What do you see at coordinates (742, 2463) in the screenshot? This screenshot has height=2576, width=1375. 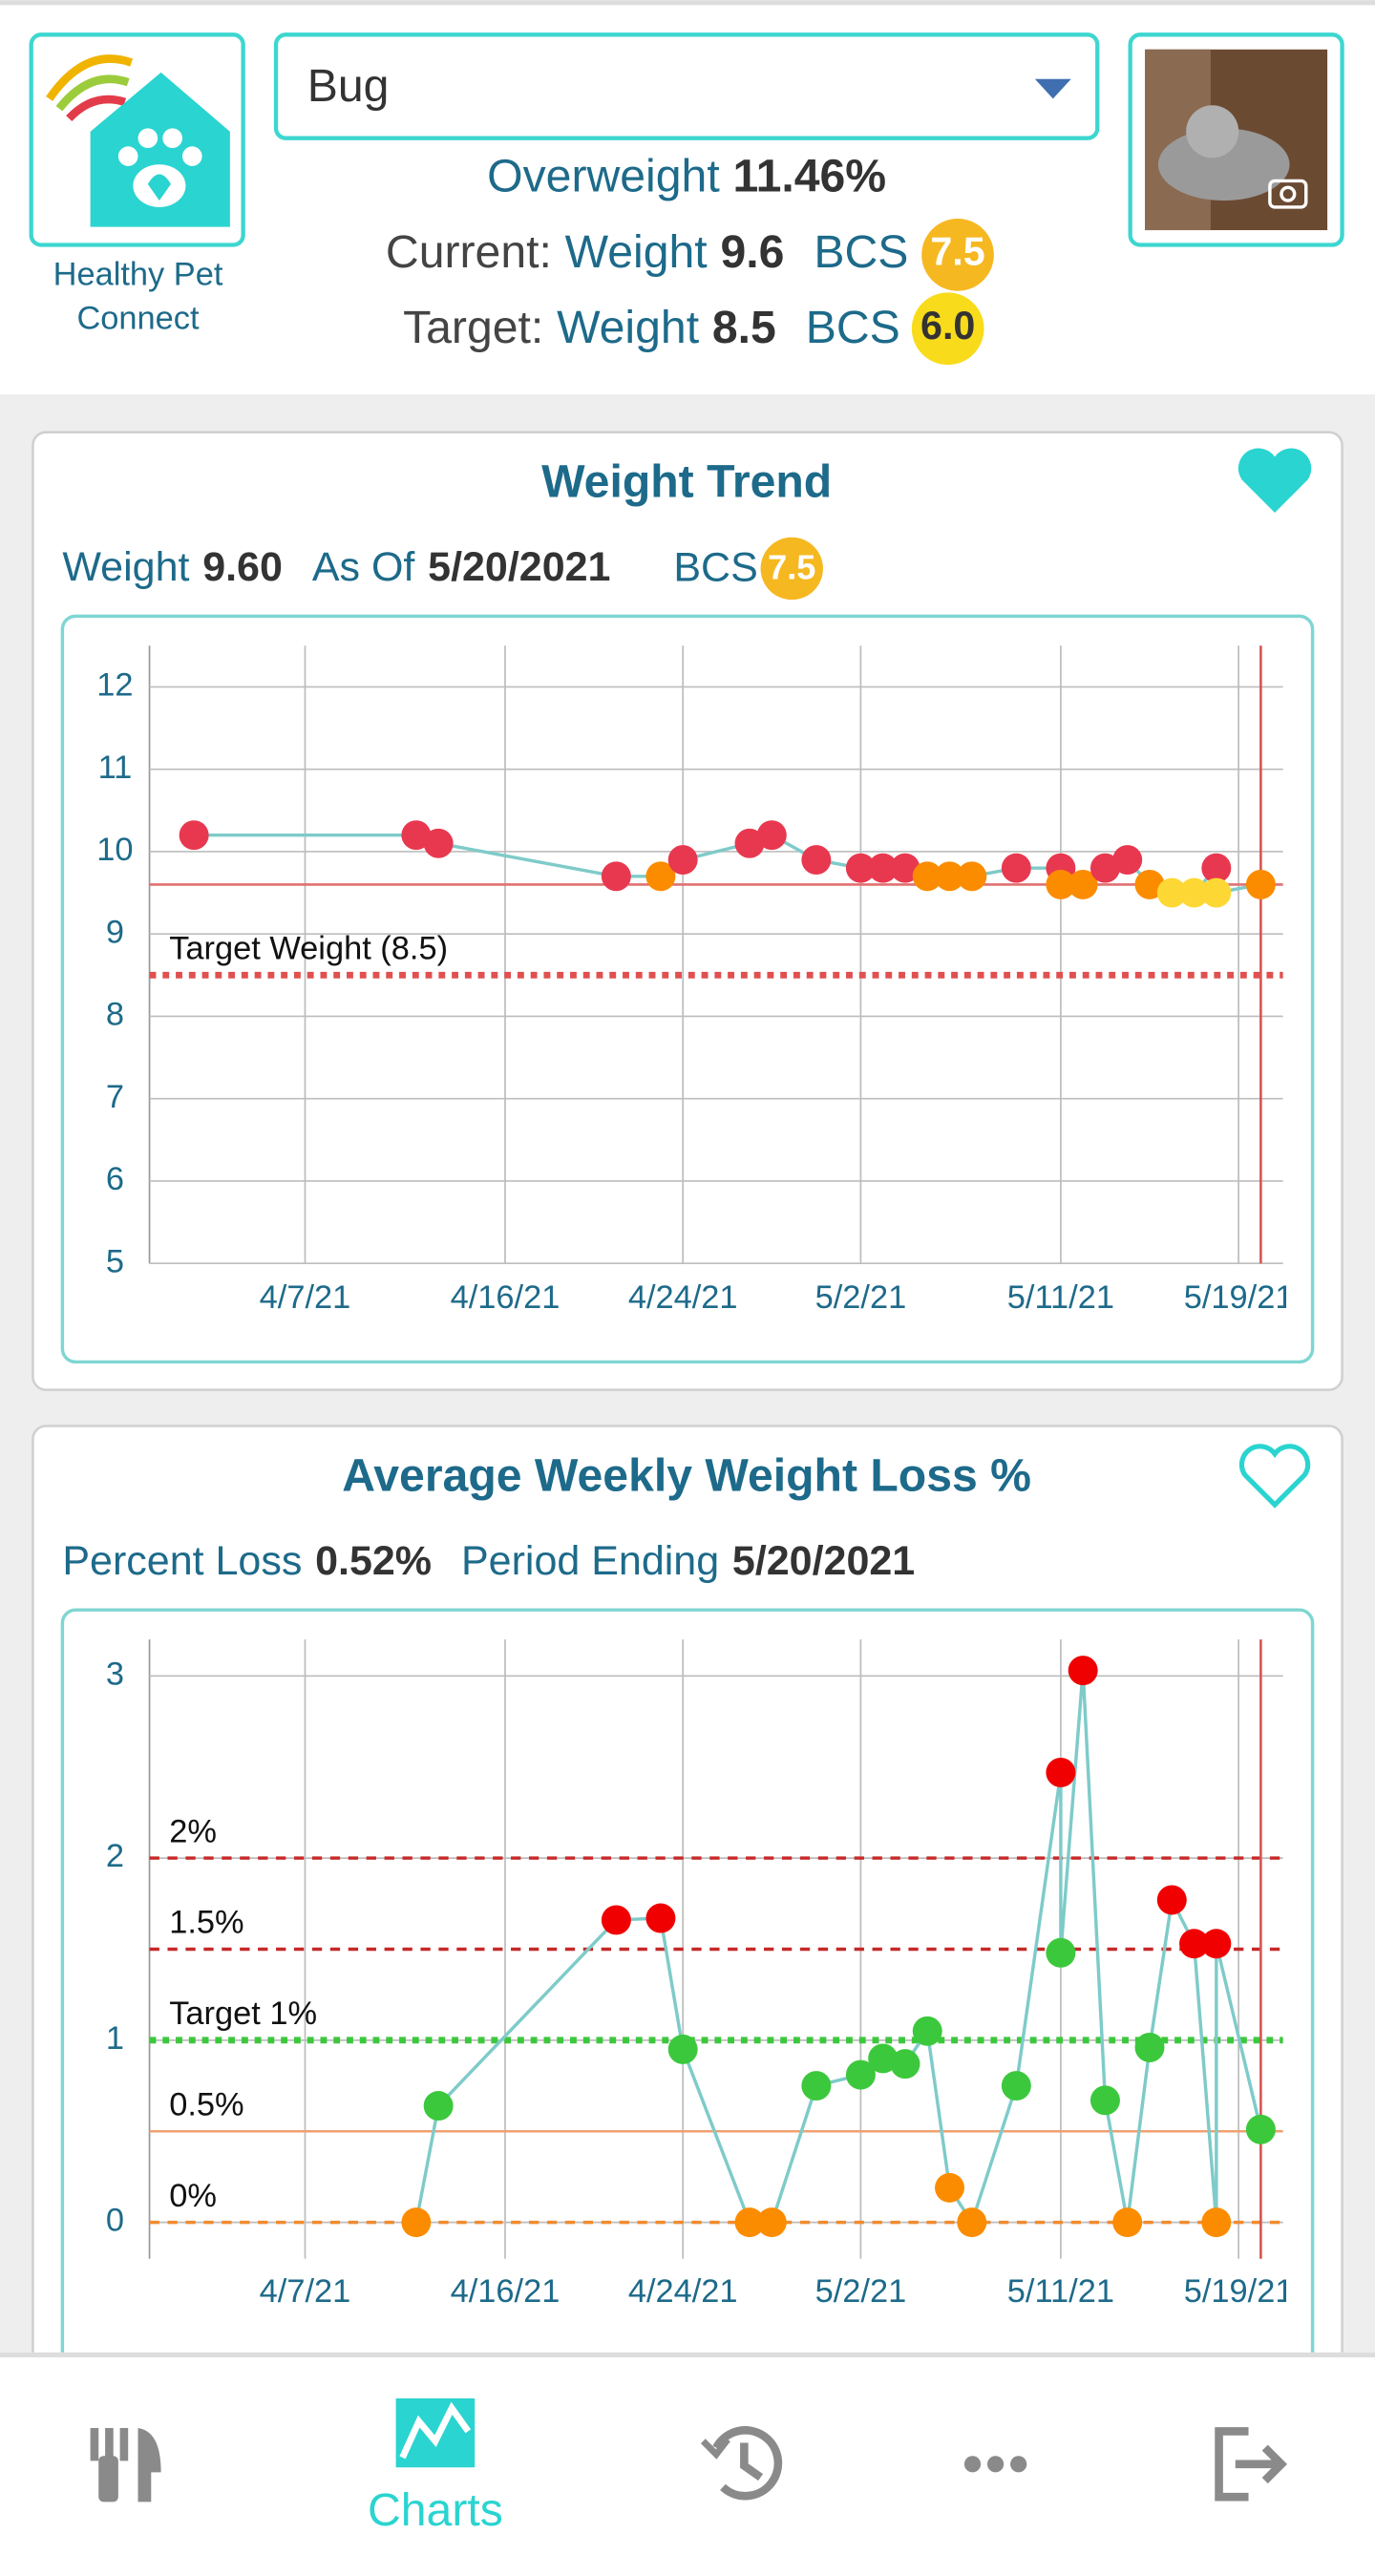 I see `nav-history` at bounding box center [742, 2463].